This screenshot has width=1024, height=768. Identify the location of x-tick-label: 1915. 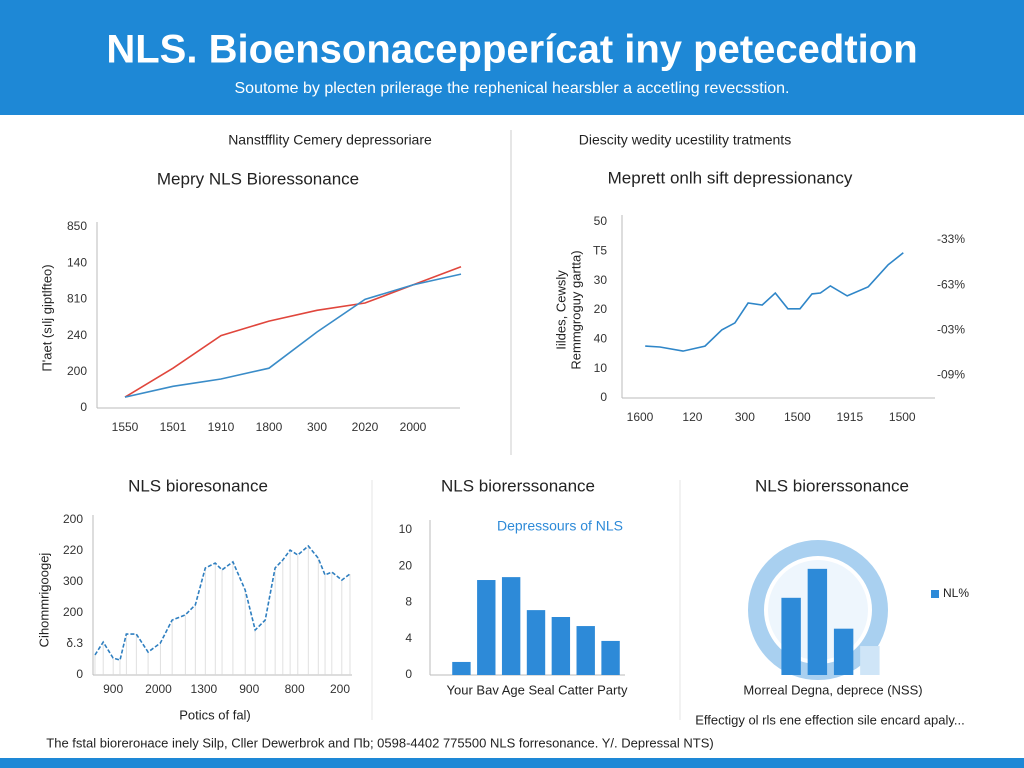
(849, 417).